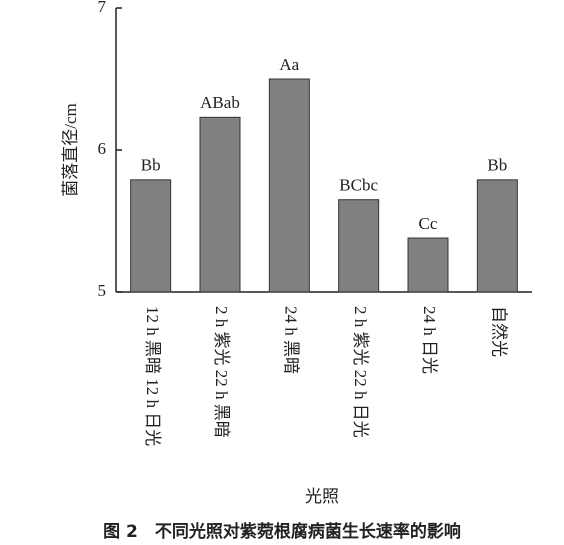 The image size is (564, 545). Describe the element at coordinates (289, 64) in the screenshot. I see `annotation: Aa` at that location.